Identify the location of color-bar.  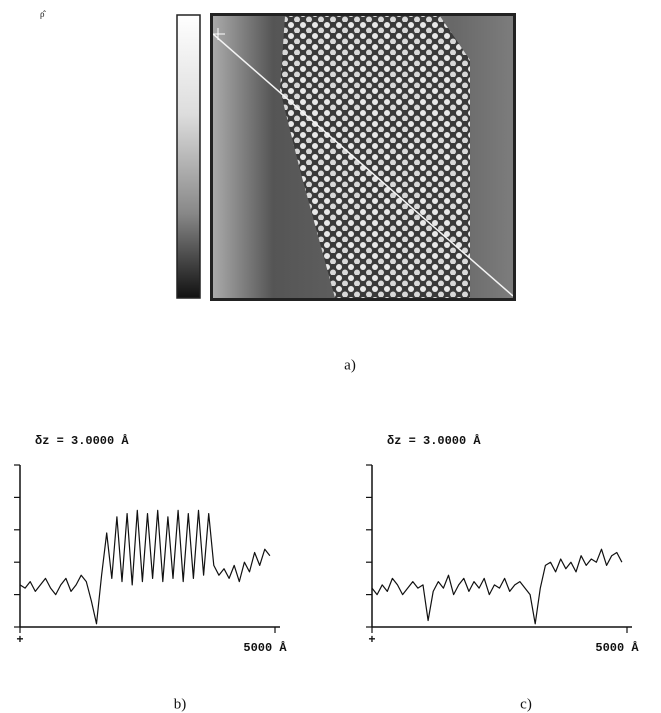
(188, 156).